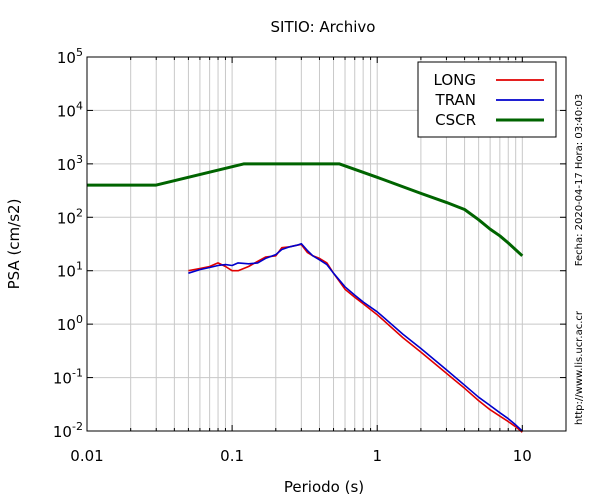 Image resolution: width=600 pixels, height=500 pixels. What do you see at coordinates (77, 426) in the screenshot?
I see `y-tick-exponent: -2` at bounding box center [77, 426].